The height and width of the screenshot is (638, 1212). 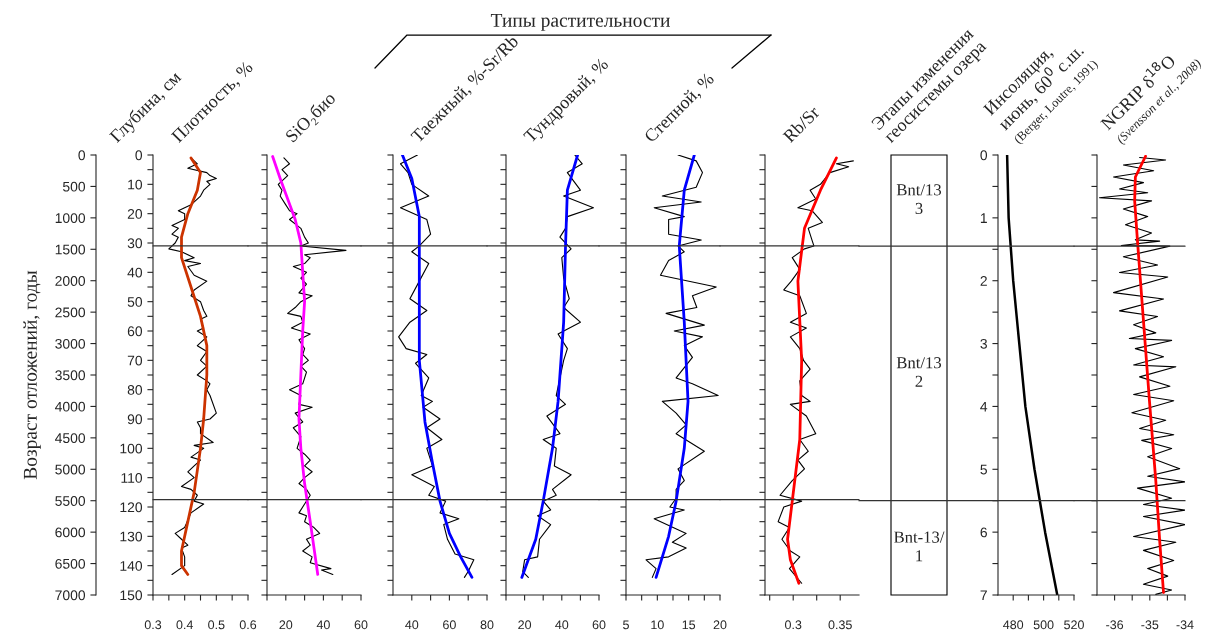 What do you see at coordinates (983, 532) in the screenshot?
I see `y-tick-label: 6` at bounding box center [983, 532].